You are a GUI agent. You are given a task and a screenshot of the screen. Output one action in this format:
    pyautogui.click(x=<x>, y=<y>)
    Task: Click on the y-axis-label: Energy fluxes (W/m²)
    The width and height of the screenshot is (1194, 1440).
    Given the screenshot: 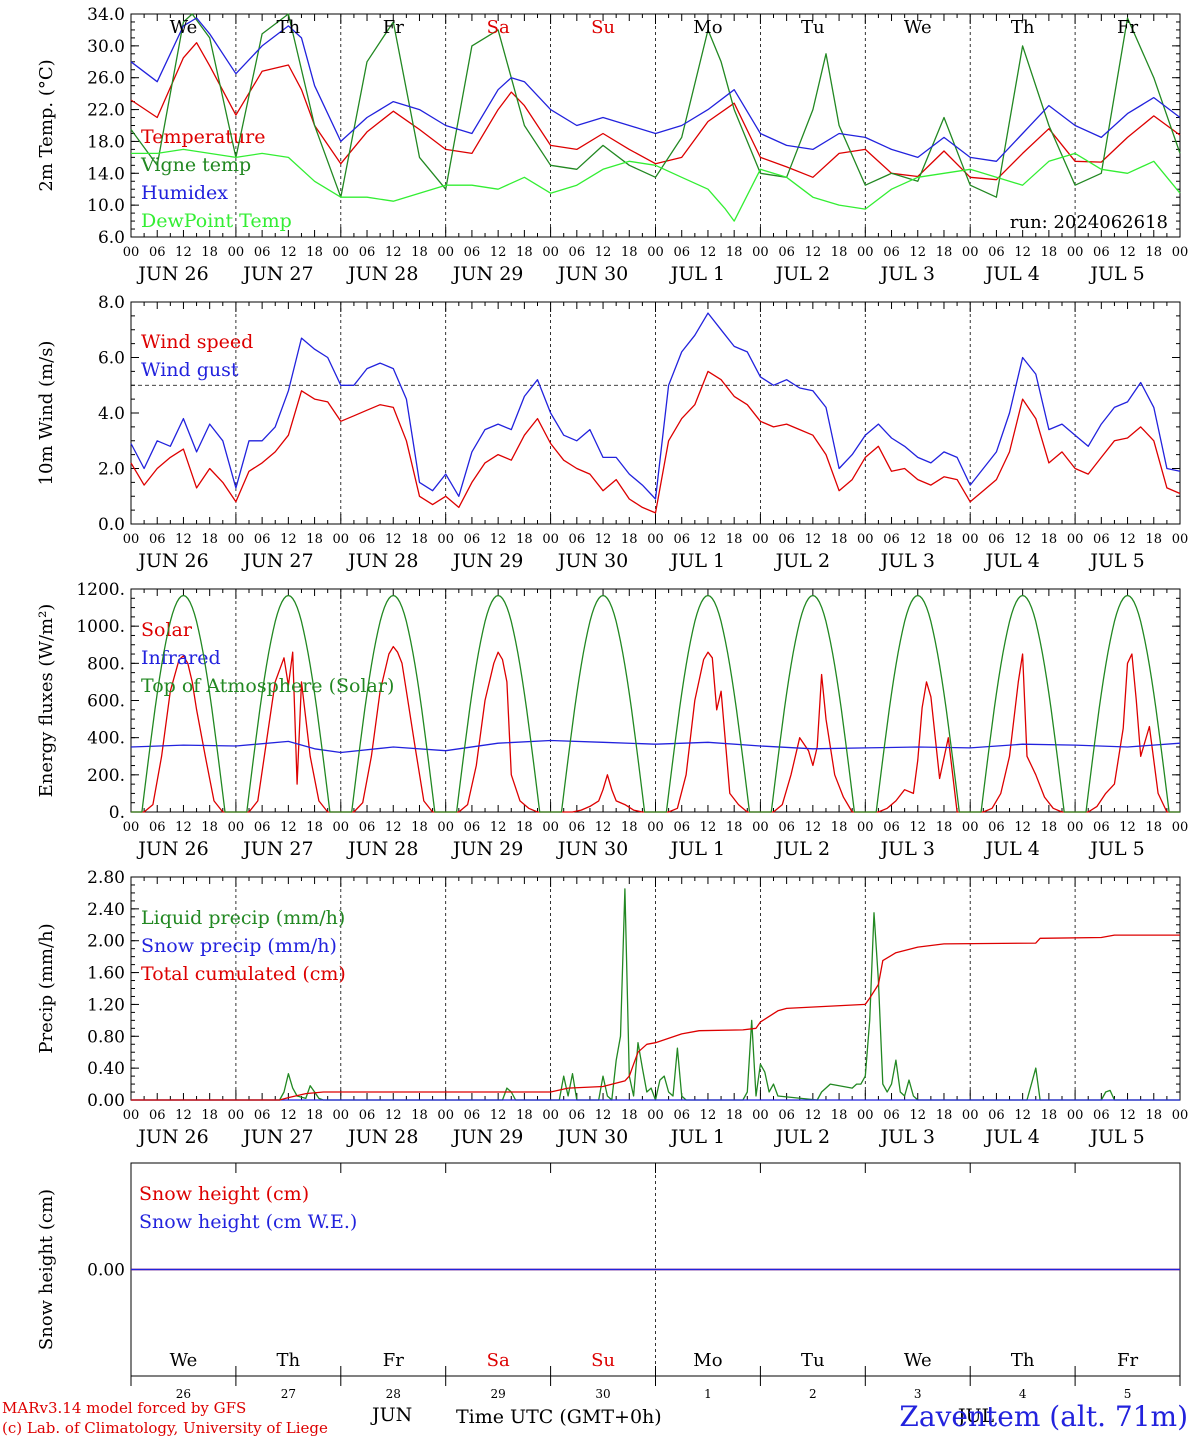 What is the action you would take?
    pyautogui.click(x=46, y=701)
    